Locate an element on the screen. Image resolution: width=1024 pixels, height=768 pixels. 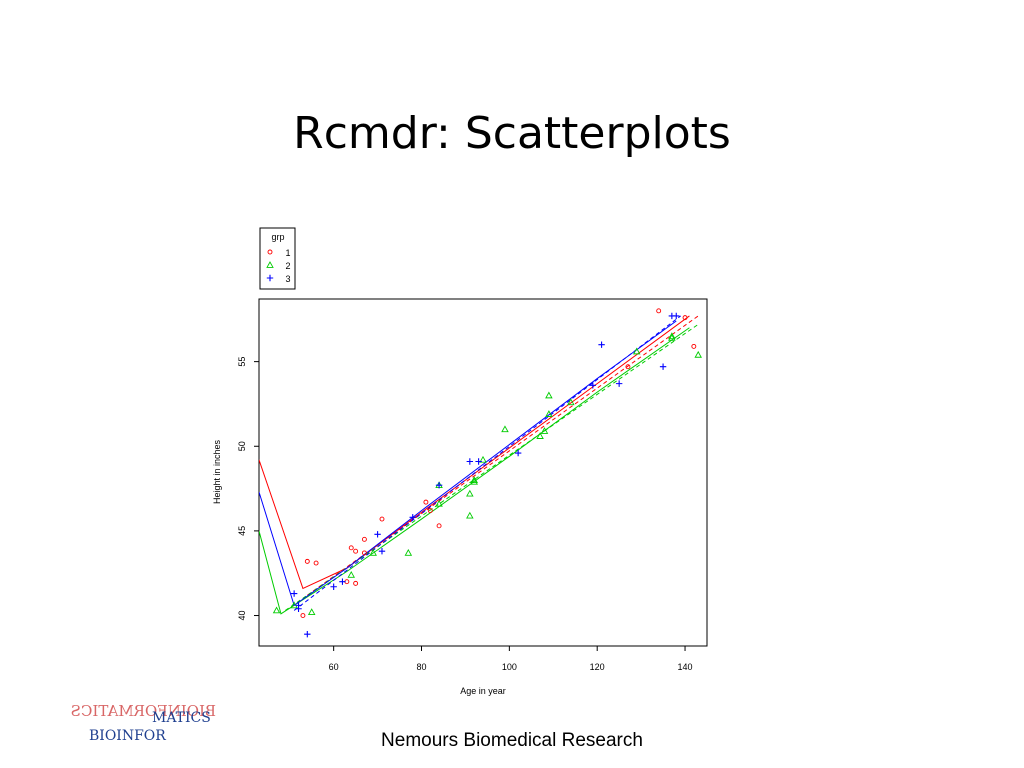
x-tick-label: 140 is located at coordinates (685, 667).